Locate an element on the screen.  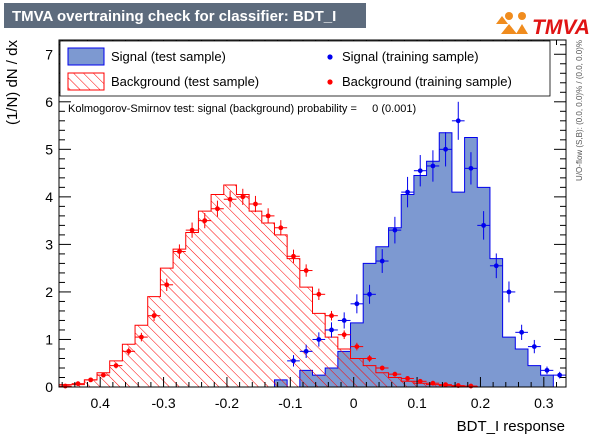
x-tick-label: -0.1 is located at coordinates (290, 403).